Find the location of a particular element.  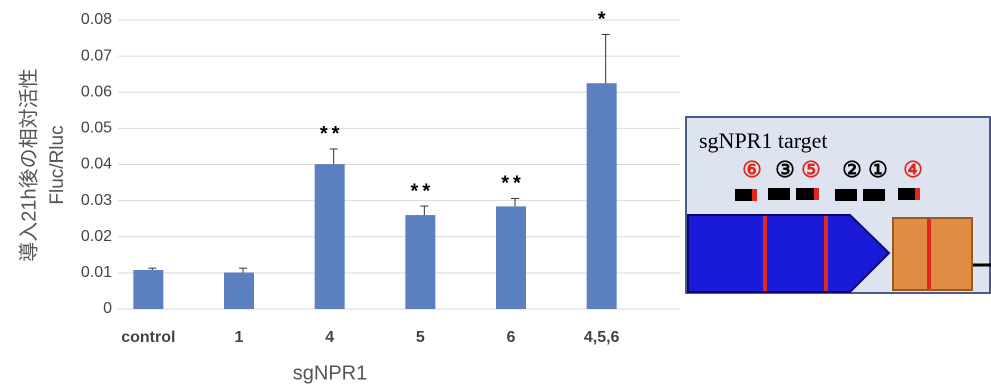

y-tick-label: 0.02 is located at coordinates (96, 236).